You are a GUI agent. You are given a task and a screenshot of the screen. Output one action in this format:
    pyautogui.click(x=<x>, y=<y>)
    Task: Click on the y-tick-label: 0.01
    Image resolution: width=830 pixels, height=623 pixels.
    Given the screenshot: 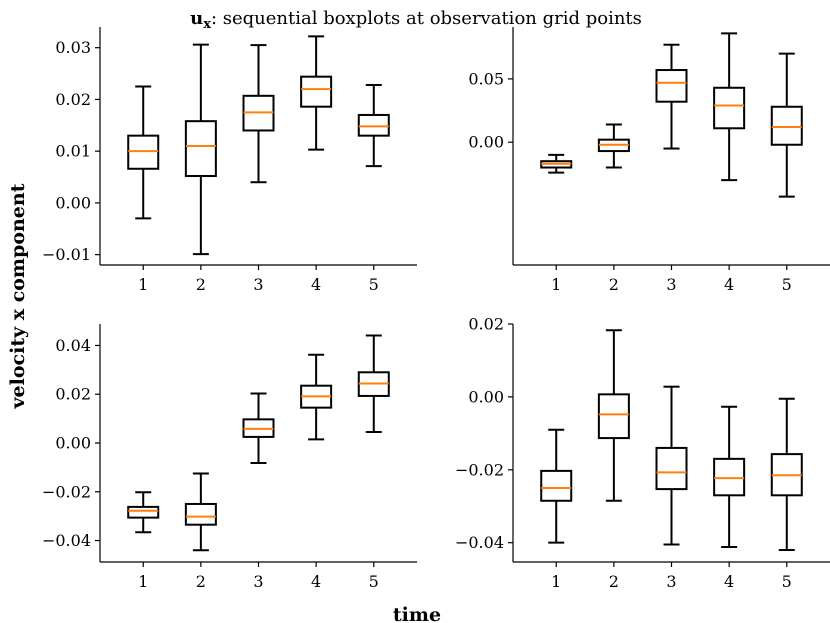 What is the action you would take?
    pyautogui.click(x=73, y=151)
    